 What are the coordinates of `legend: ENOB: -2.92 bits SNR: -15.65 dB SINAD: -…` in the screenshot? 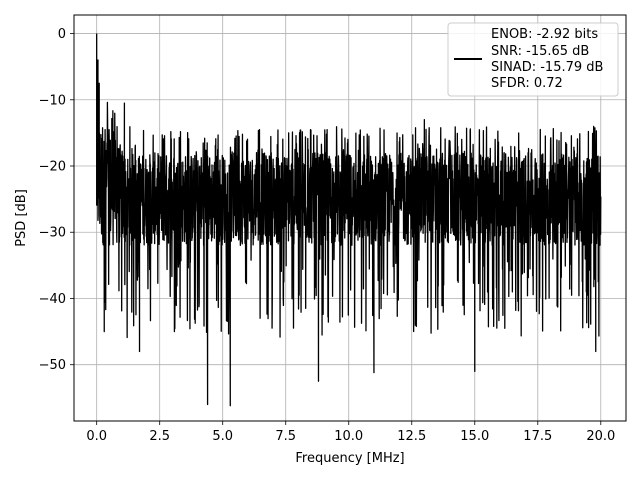 It's located at (533, 59).